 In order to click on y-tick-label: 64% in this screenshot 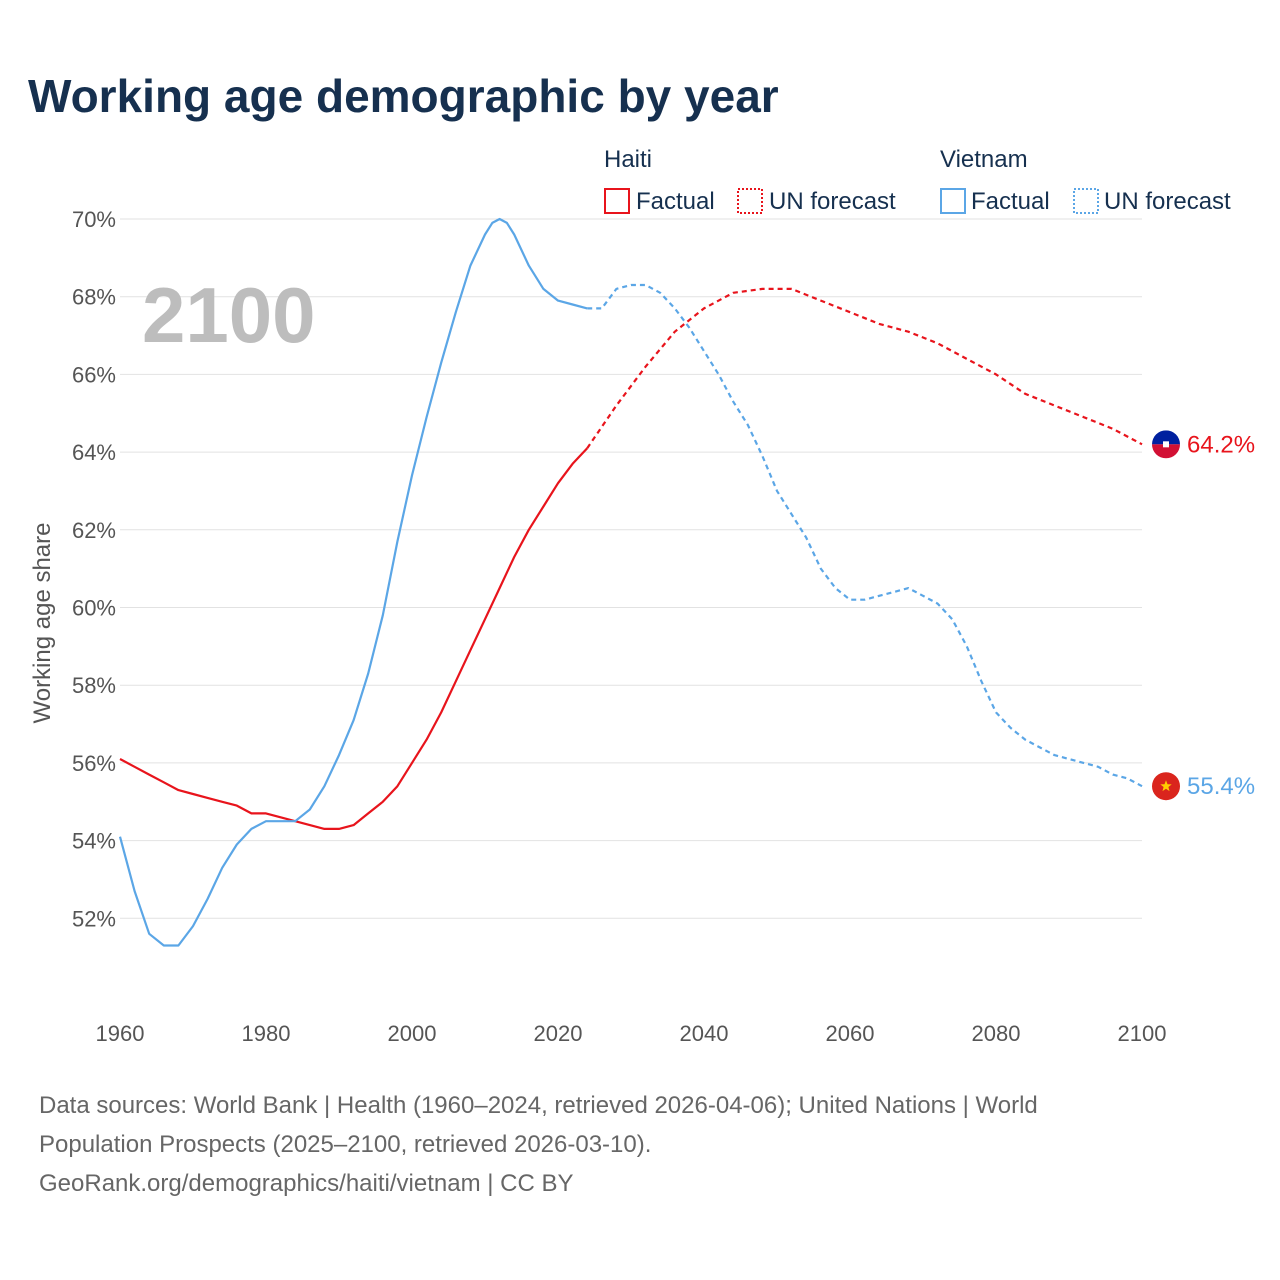, I will do `click(94, 452)`.